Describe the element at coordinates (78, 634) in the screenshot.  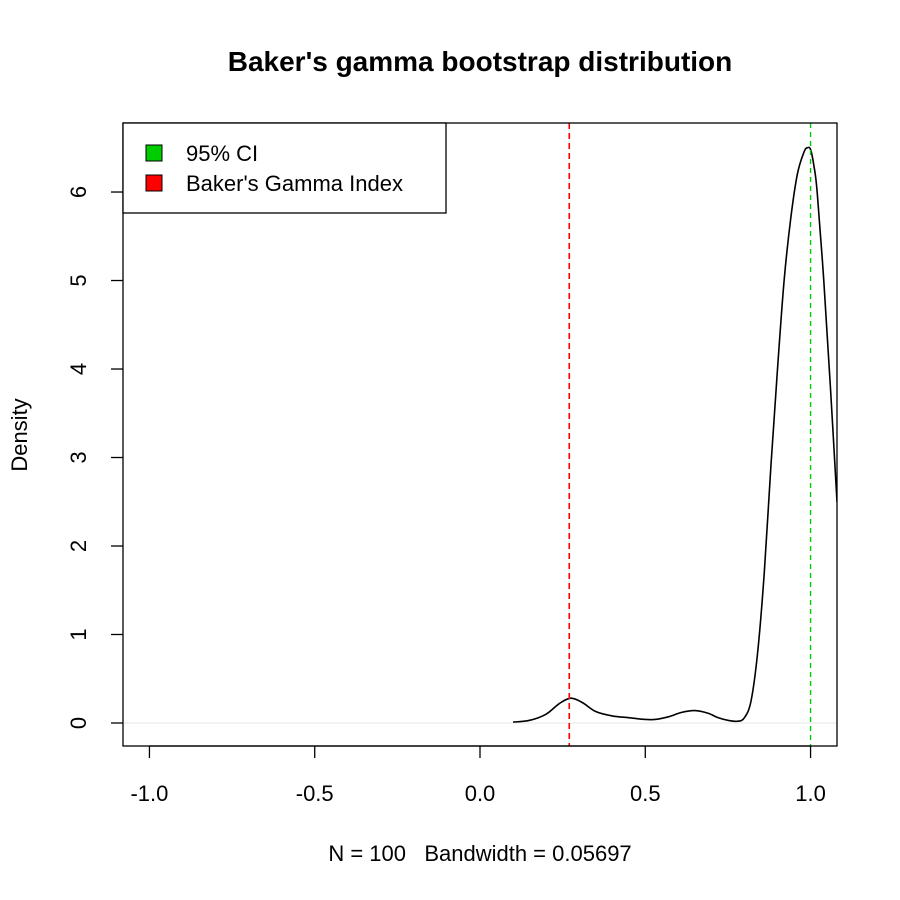
I see `y-tick-label: 1` at that location.